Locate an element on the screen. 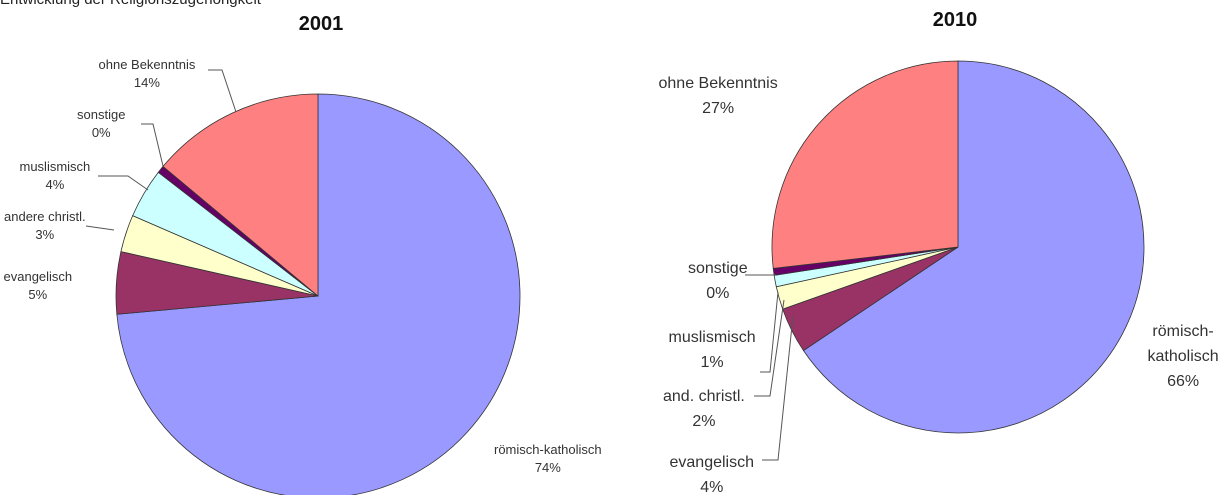 Image resolution: width=1226 pixels, height=501 pixels. slice-label-2010-sonstige: sonstige 0% is located at coordinates (718, 282).